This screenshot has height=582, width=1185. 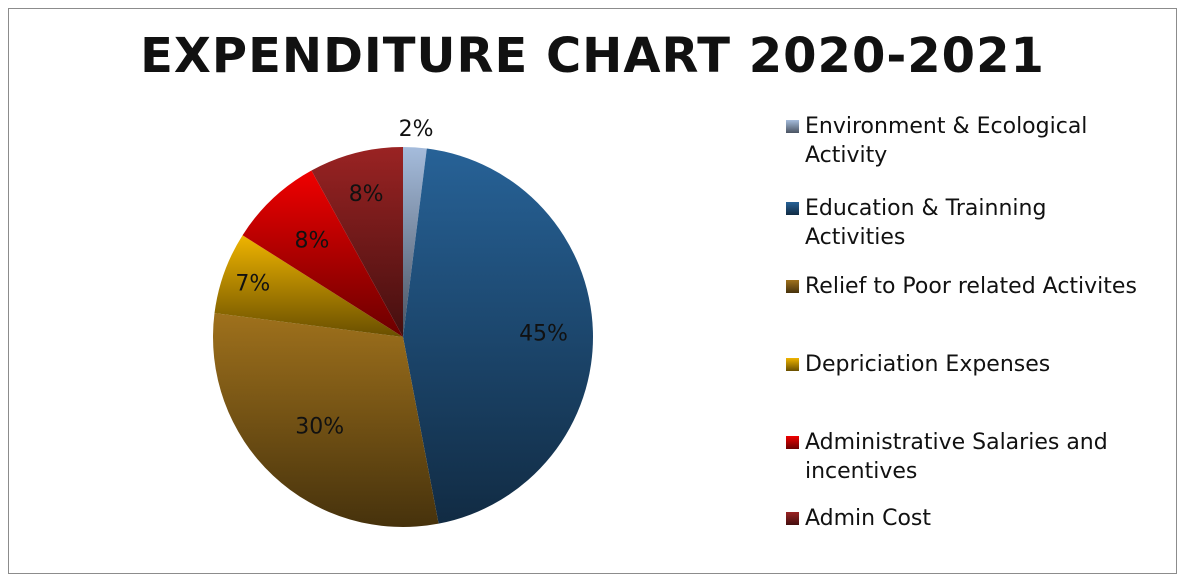 I want to click on legend-label: Admin Cost, so click(x=868, y=518).